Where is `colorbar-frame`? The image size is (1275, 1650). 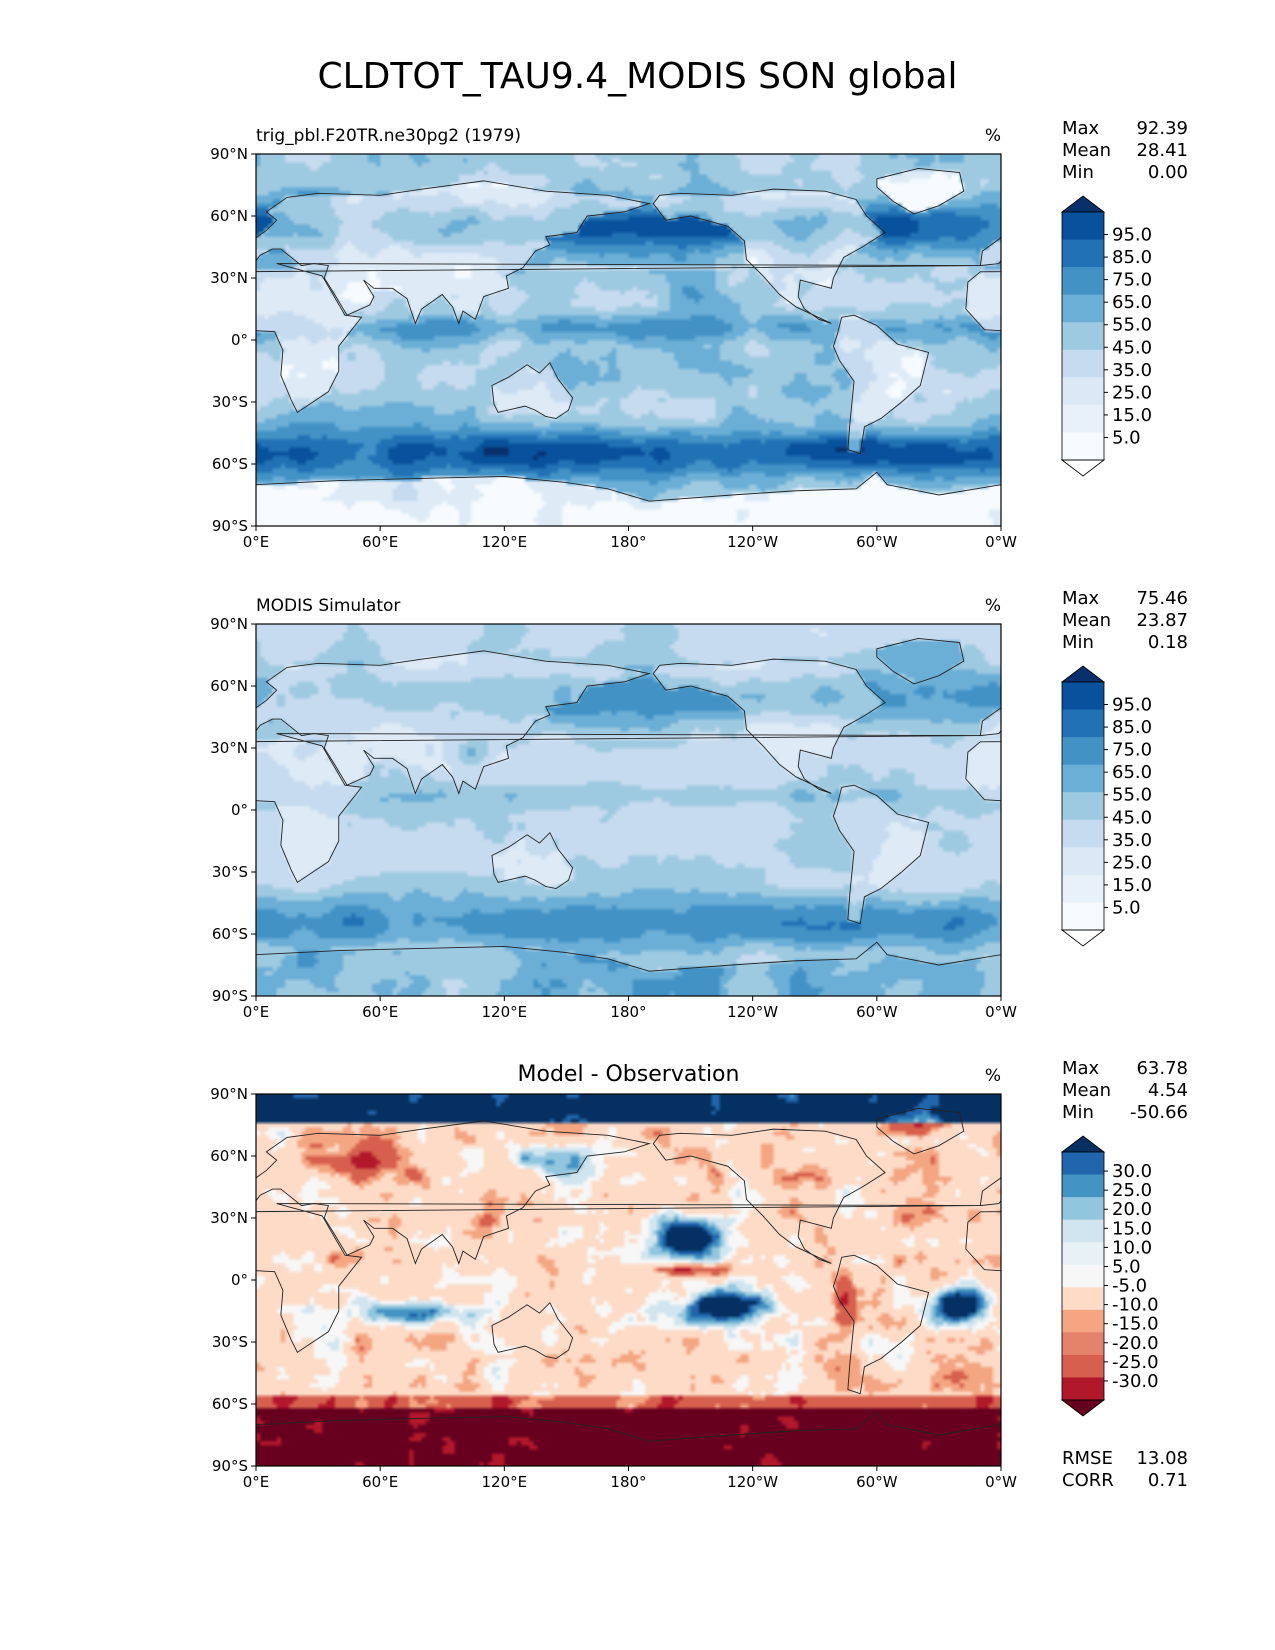 colorbar-frame is located at coordinates (1083, 806).